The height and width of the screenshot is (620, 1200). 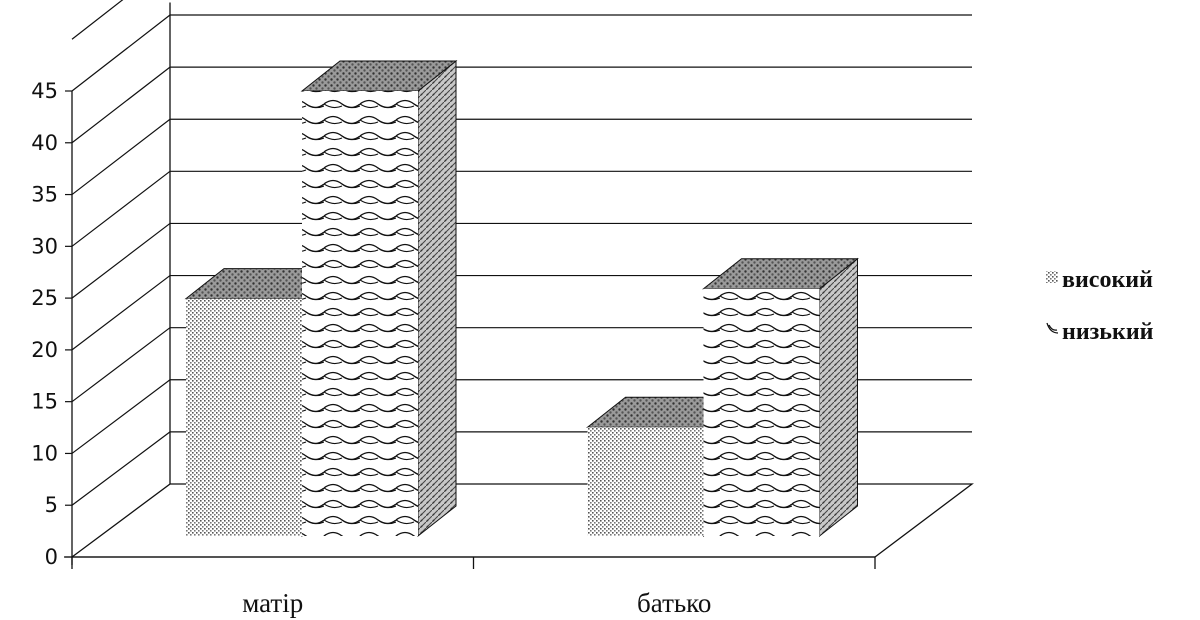 I want to click on legend-wave-swatch, so click(x=1052, y=328).